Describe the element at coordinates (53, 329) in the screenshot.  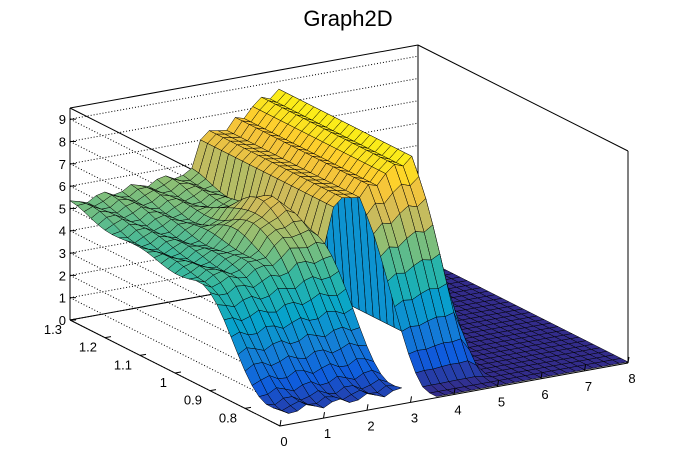
I see `y-tick-label: 1.3` at that location.